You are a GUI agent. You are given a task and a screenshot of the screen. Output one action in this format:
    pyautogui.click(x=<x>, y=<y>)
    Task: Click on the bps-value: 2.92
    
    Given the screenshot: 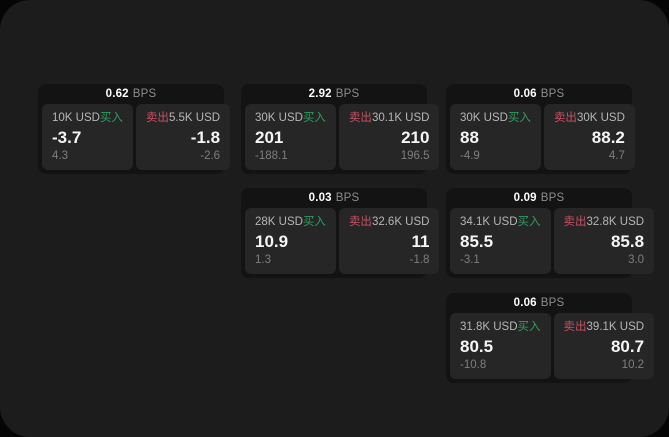 What is the action you would take?
    pyautogui.click(x=320, y=94)
    